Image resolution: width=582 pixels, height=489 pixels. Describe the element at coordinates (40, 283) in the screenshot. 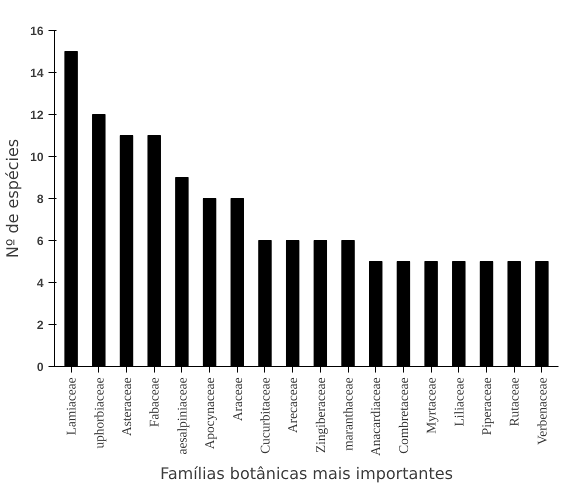

I see `y-tick-label: 4` at that location.